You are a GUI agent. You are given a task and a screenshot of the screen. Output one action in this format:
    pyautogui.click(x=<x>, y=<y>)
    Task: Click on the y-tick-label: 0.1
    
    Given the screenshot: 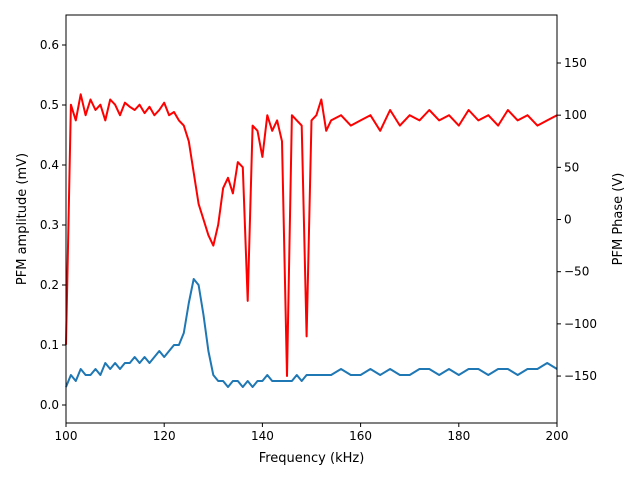 What is the action you would take?
    pyautogui.click(x=49, y=345)
    